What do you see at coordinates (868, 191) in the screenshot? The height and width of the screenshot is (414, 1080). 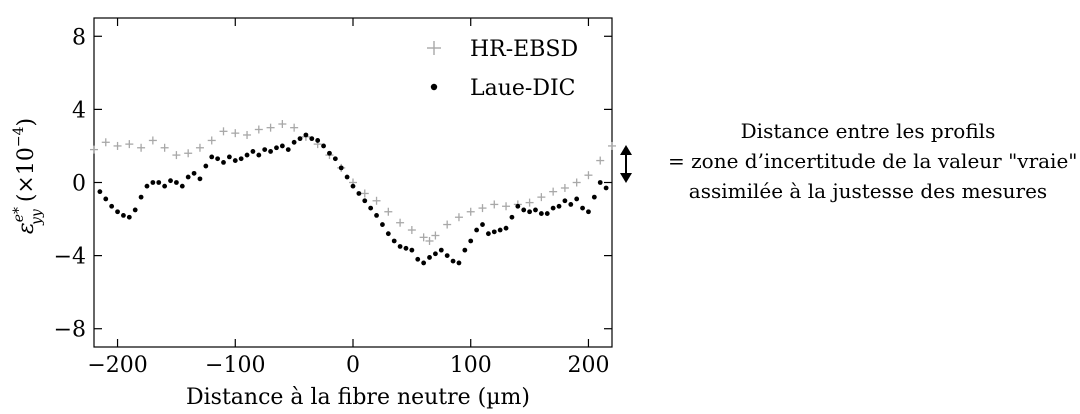 I see `annotation-line-3: assimilée à la justesse des mesures` at bounding box center [868, 191].